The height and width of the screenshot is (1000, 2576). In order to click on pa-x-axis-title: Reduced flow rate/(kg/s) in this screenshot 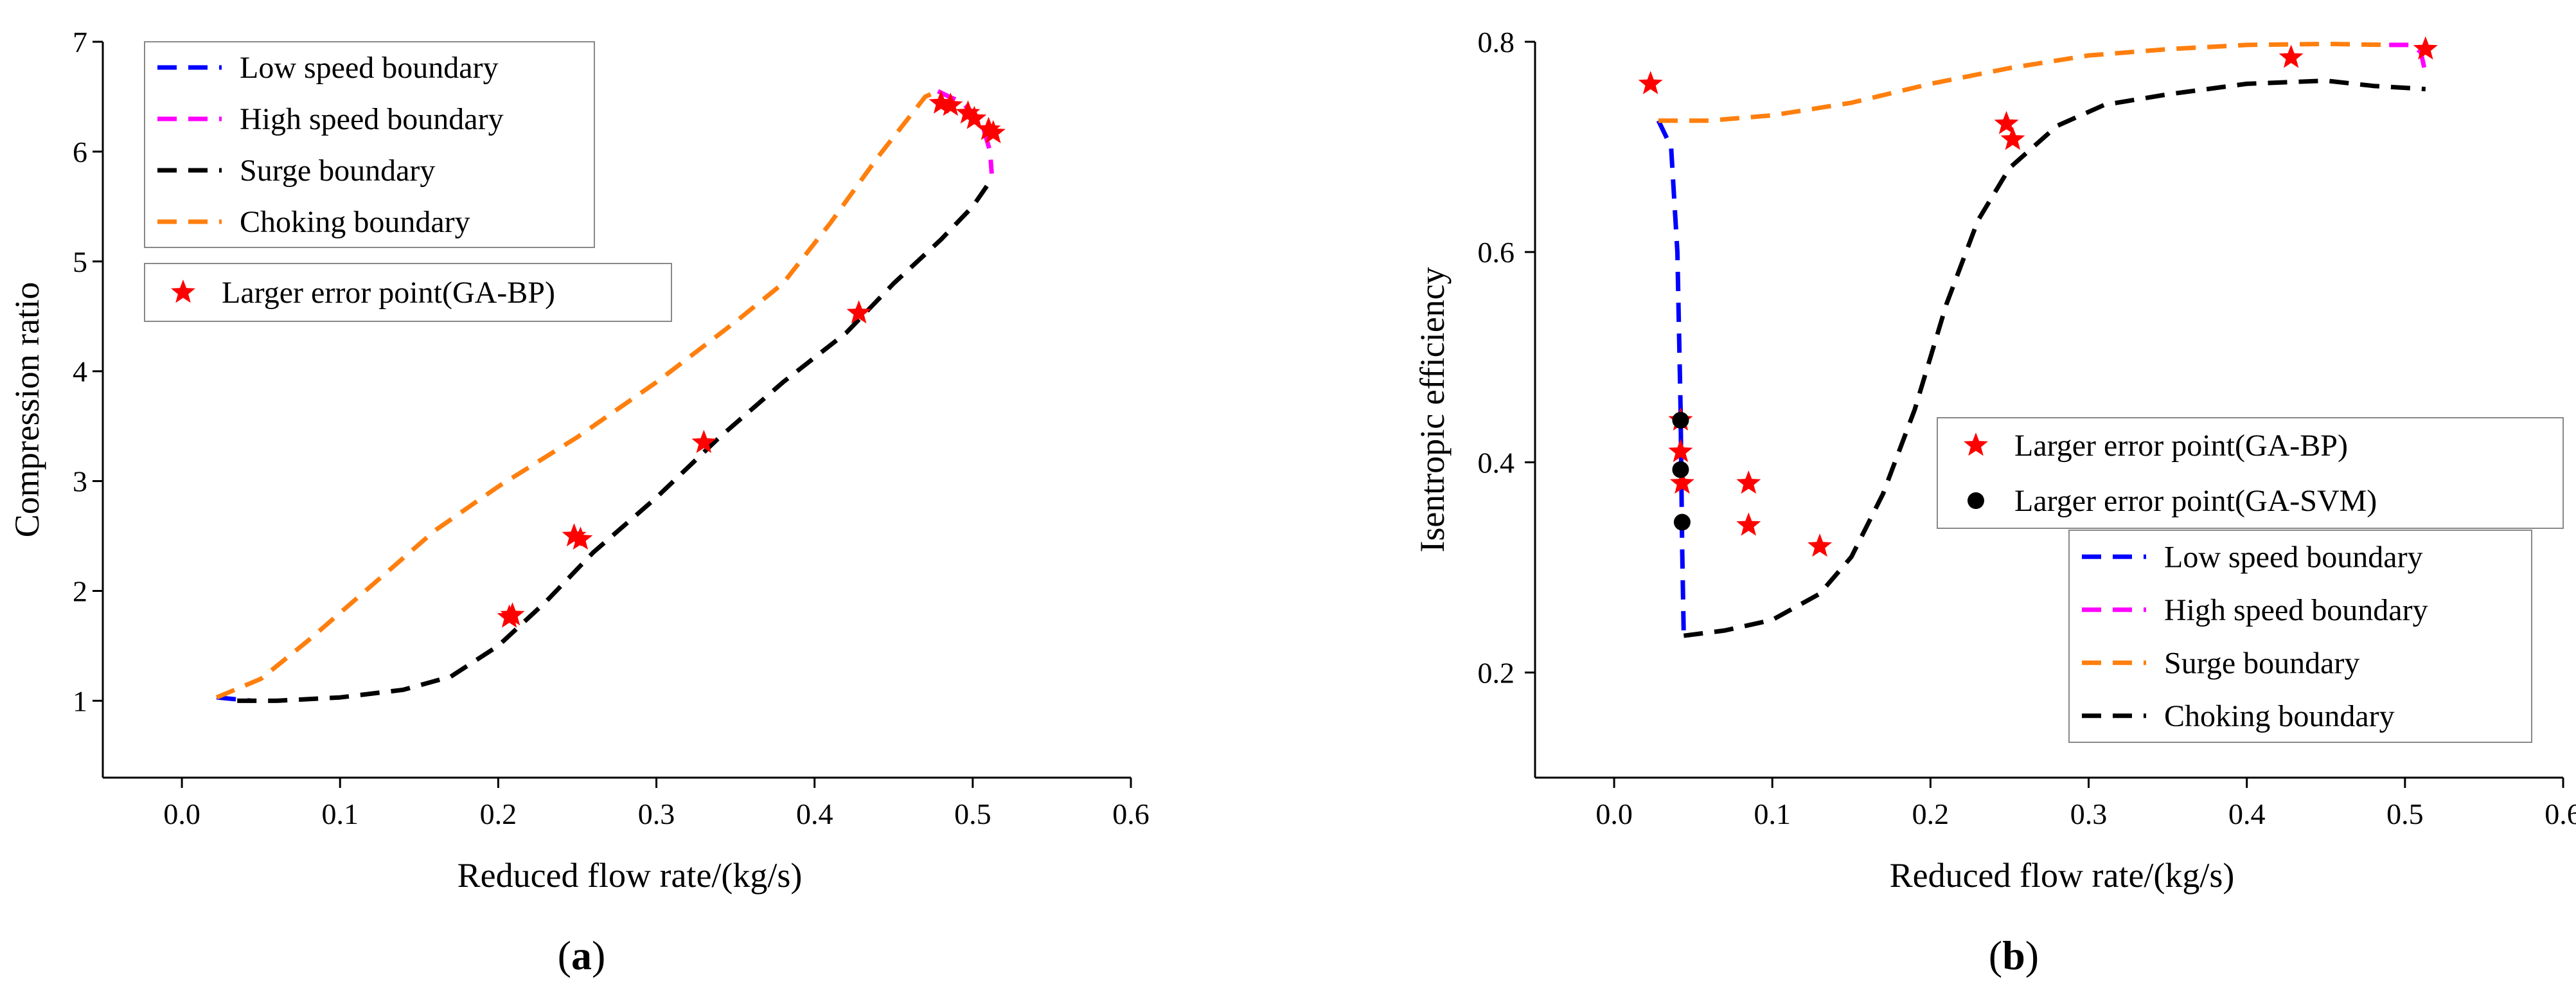, I will do `click(630, 875)`.